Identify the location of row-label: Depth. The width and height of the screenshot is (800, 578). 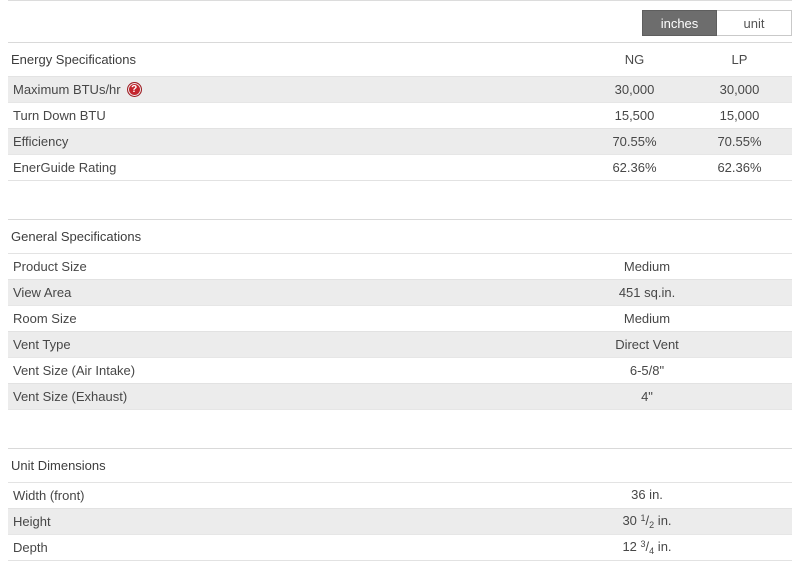
(275, 547).